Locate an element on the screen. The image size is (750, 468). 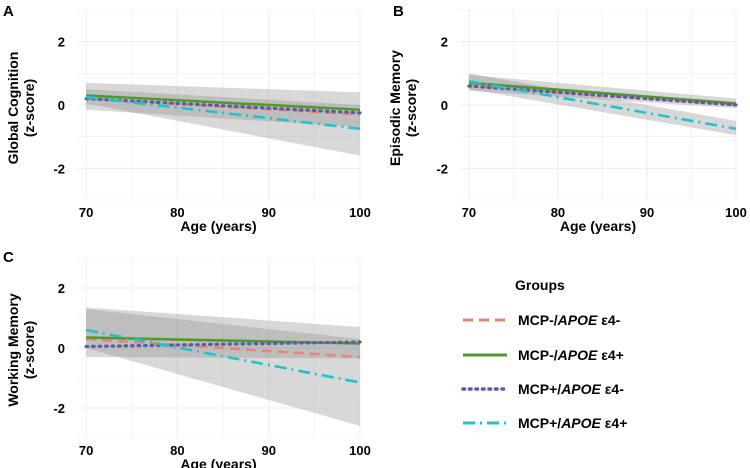
legend-label: MCP-/APOE ε4- is located at coordinates (569, 320).